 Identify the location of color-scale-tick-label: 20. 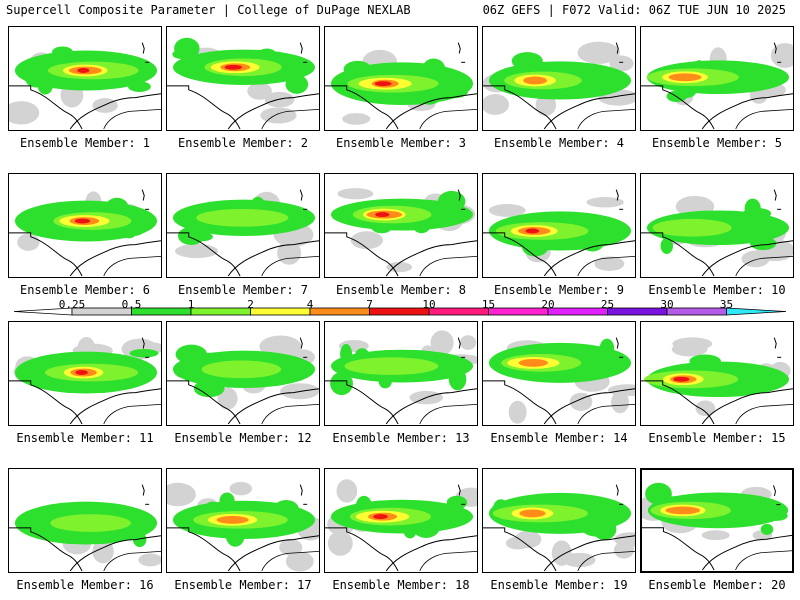
(548, 304).